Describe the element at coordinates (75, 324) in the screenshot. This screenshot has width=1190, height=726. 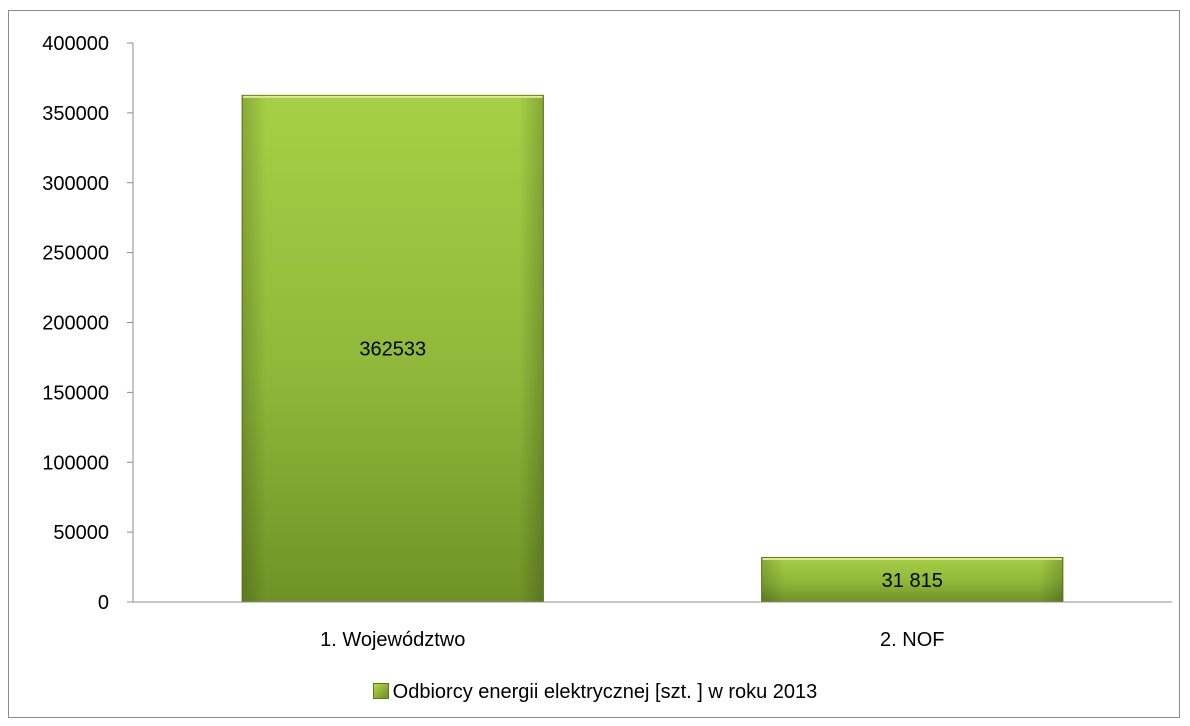
I see `y-tick-label: 200000` at that location.